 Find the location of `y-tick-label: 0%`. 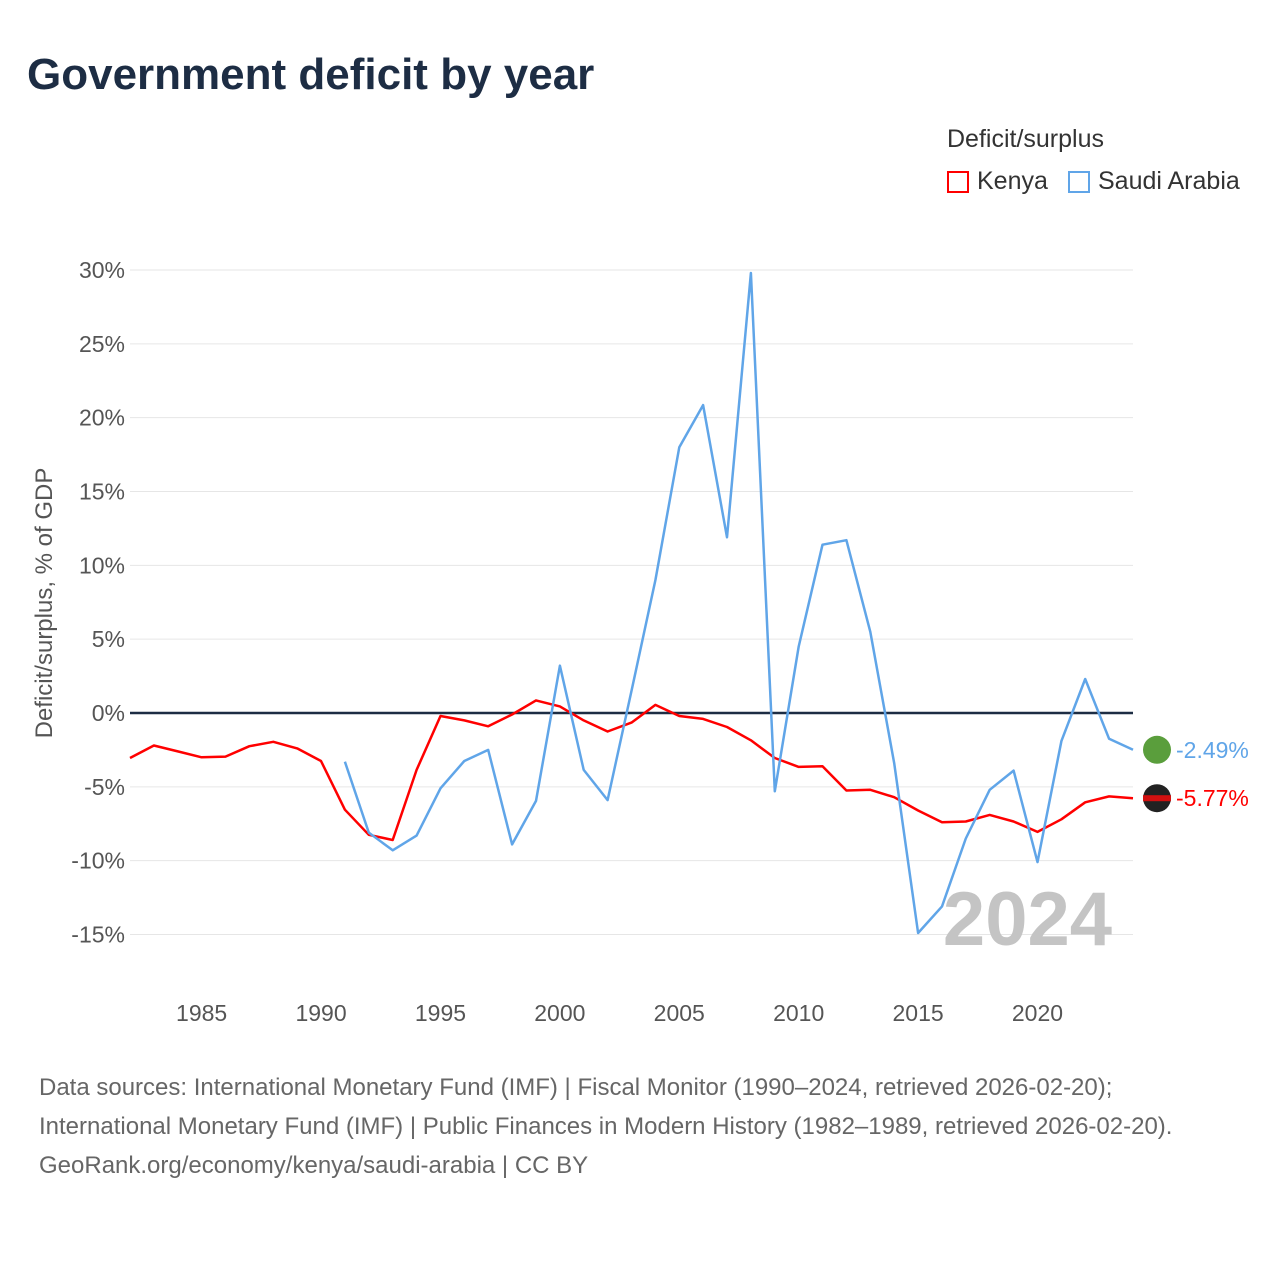

y-tick-label: 0% is located at coordinates (108, 713).